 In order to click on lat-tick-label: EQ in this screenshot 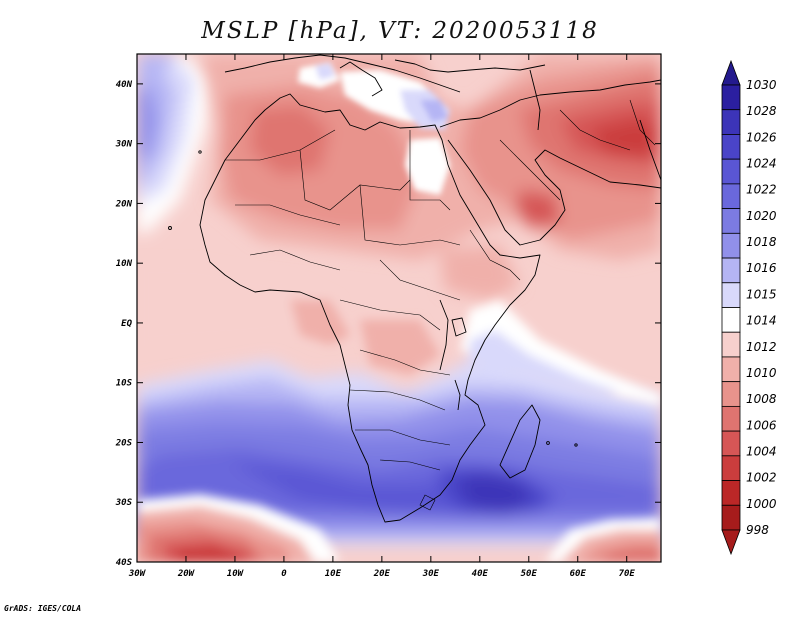, I will do `click(126, 324)`.